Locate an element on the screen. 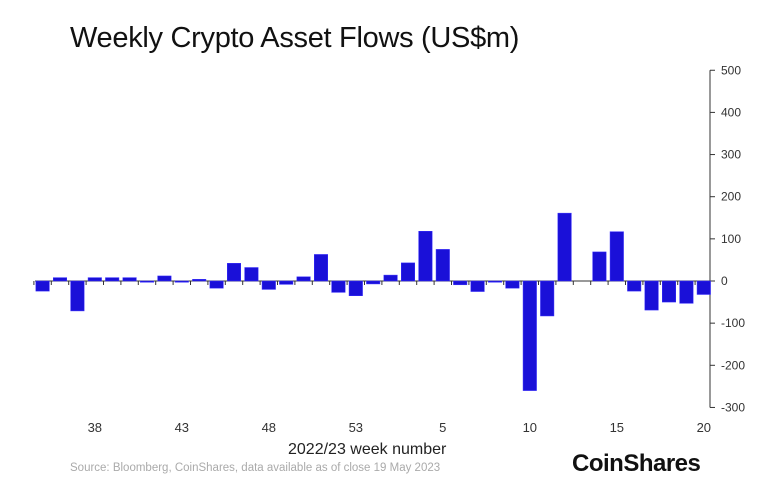  y-tick-label: 300 is located at coordinates (731, 155).